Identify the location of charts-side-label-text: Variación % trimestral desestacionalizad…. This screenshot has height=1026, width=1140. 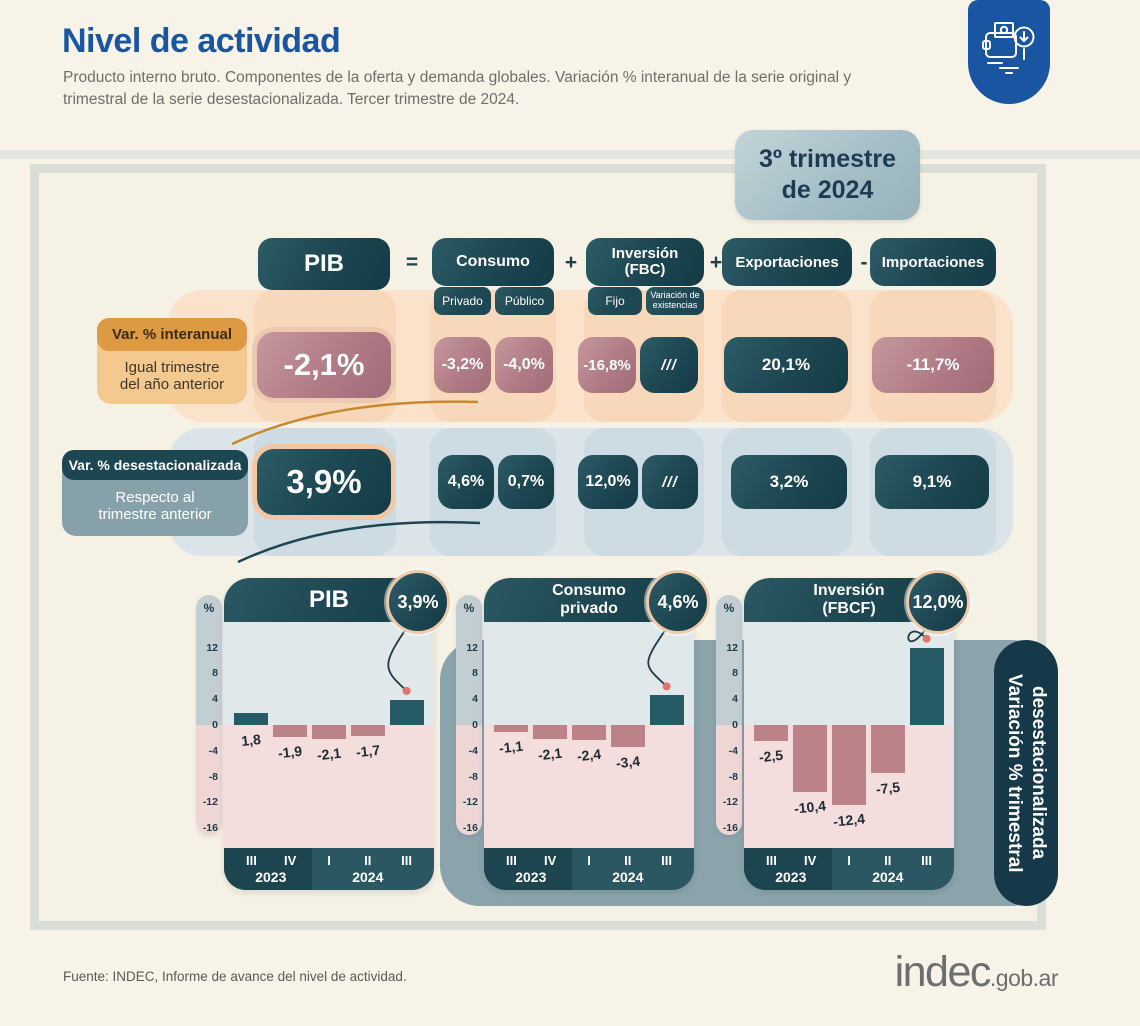
(1026, 773).